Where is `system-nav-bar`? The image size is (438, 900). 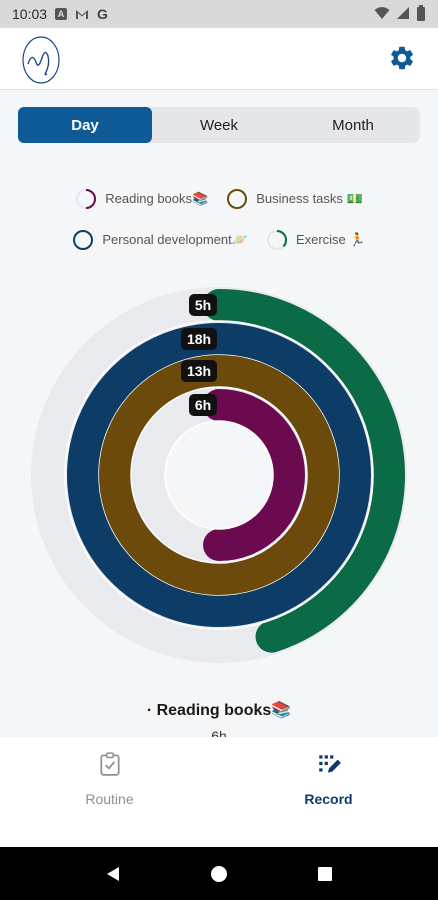 system-nav-bar is located at coordinates (219, 873).